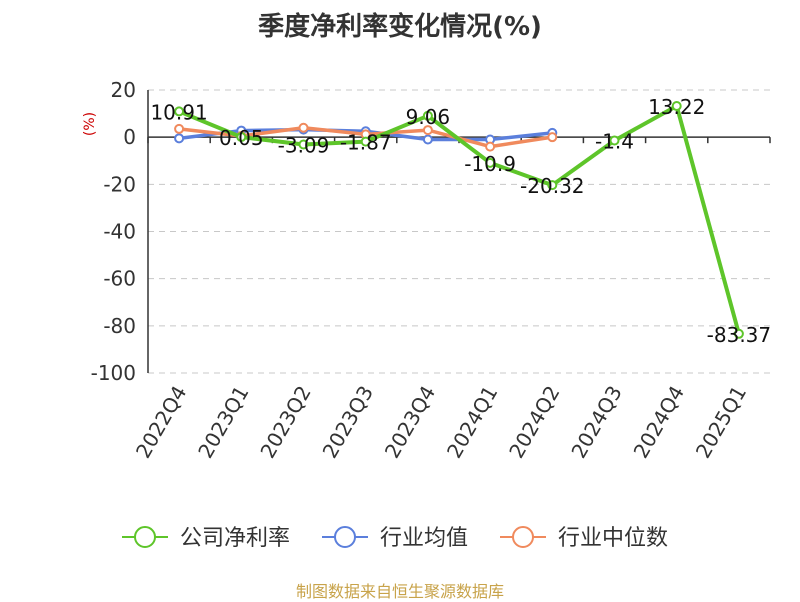  Describe the element at coordinates (119, 326) in the screenshot. I see `y-tick-label: -80` at that location.